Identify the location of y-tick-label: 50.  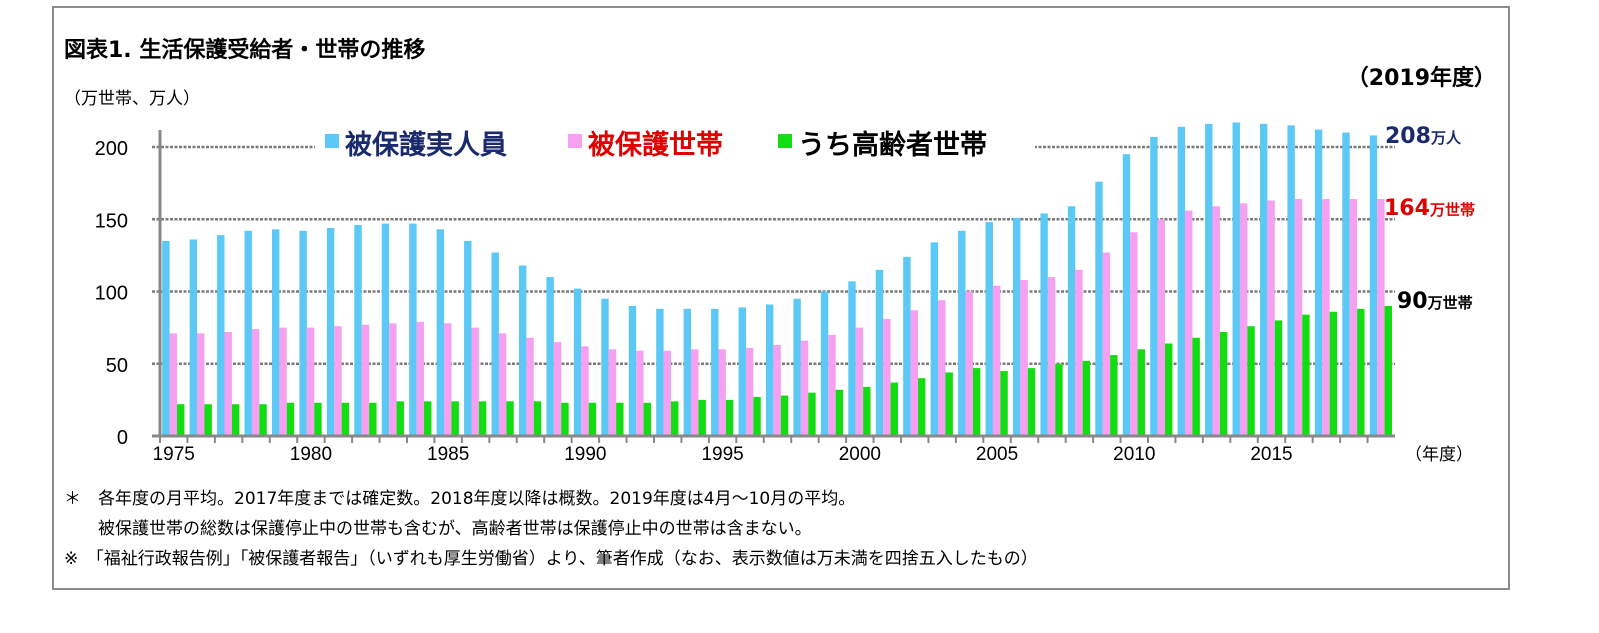
(117, 366).